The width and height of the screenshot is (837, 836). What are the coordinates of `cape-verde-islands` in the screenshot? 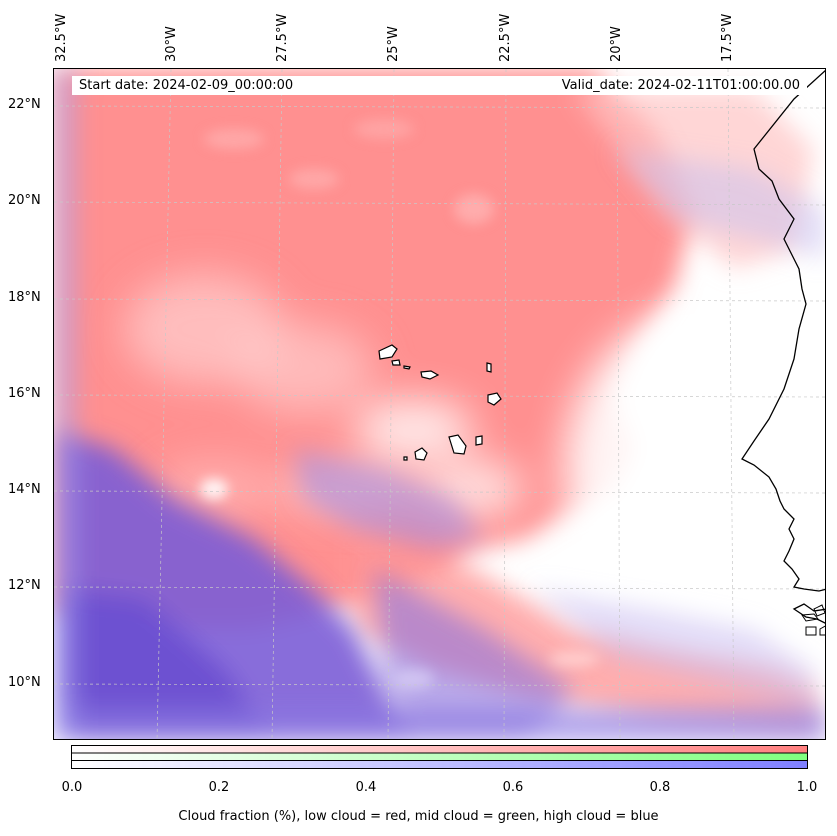 It's located at (440, 402).